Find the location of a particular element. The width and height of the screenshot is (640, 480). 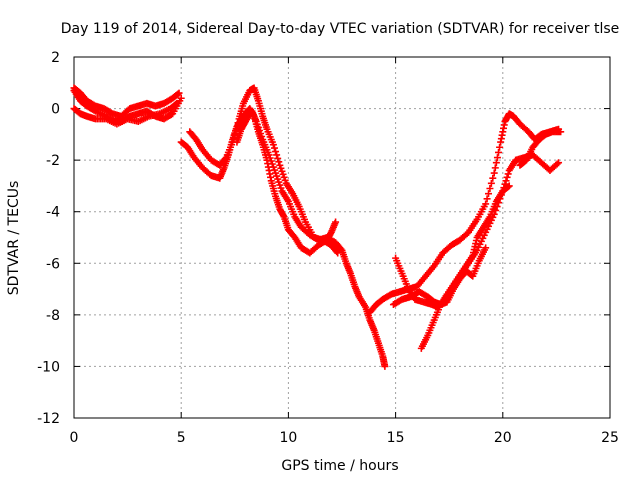

y-tick-label: -8 is located at coordinates (53, 316).